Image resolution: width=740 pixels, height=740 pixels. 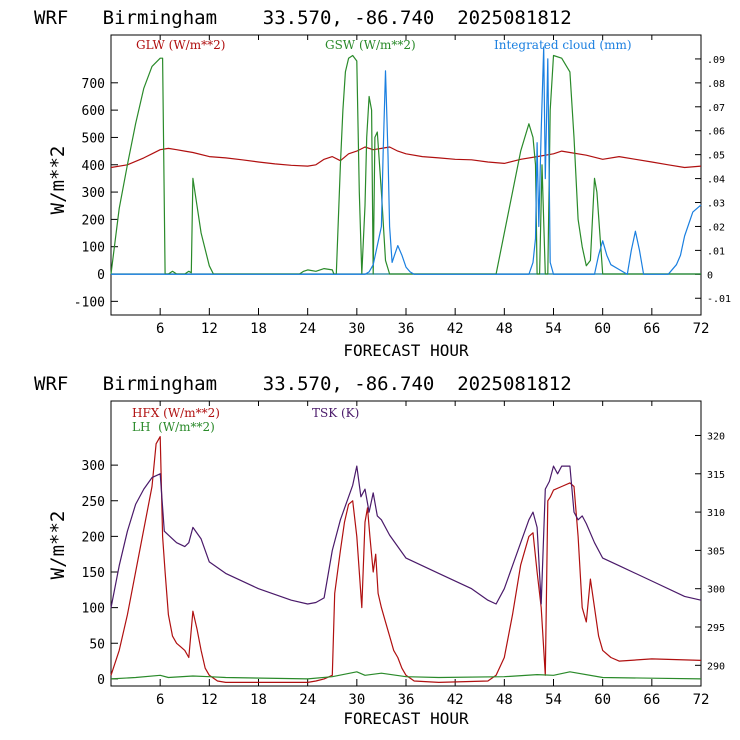 I want to click on top-y2-axis-ticks: -.01 0 .01 .02 .03 .04 .05 .06 .07 .08 .09, so click(x=713, y=180).